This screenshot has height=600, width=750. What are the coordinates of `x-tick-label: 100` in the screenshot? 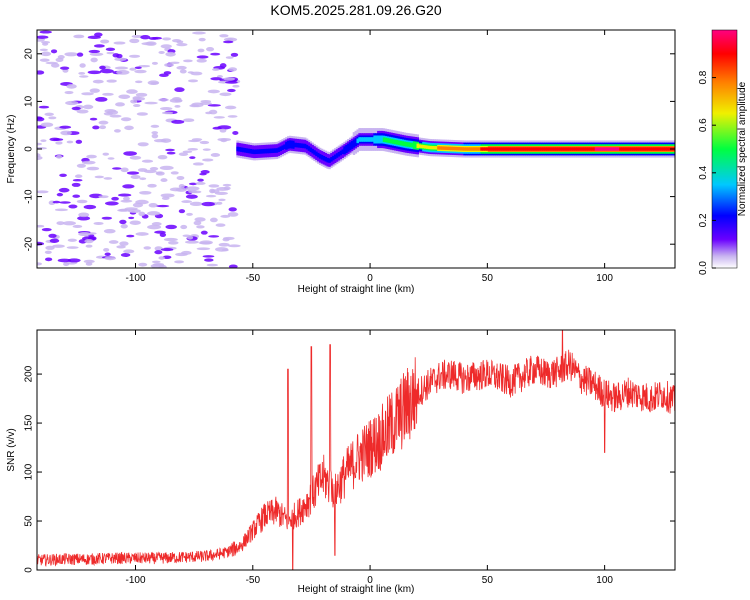 It's located at (604, 580).